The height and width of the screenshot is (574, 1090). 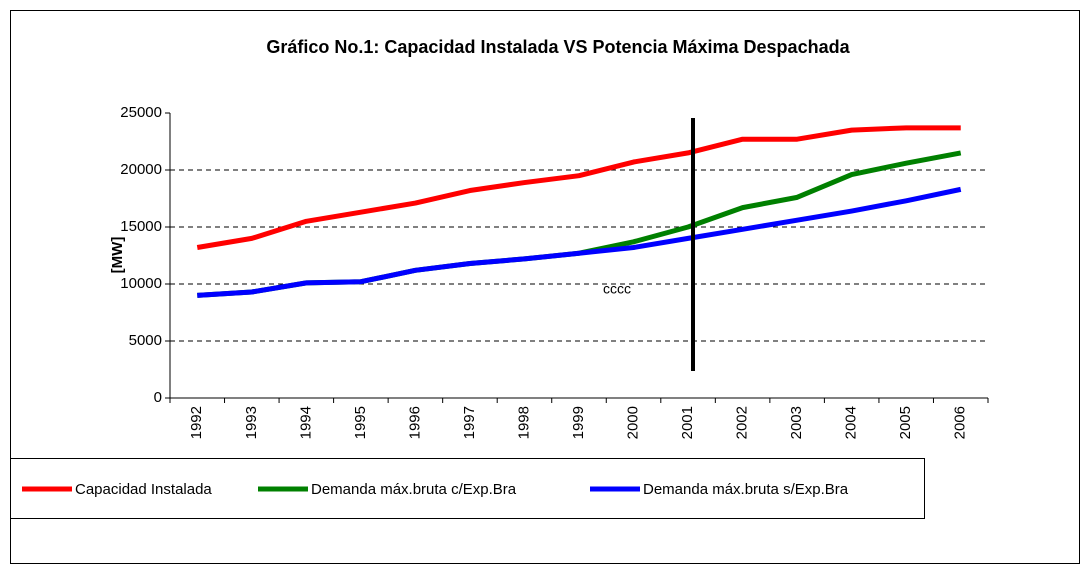 What do you see at coordinates (414, 489) in the screenshot?
I see `legend-label: Demanda máx.bruta c/Exp.Bra` at bounding box center [414, 489].